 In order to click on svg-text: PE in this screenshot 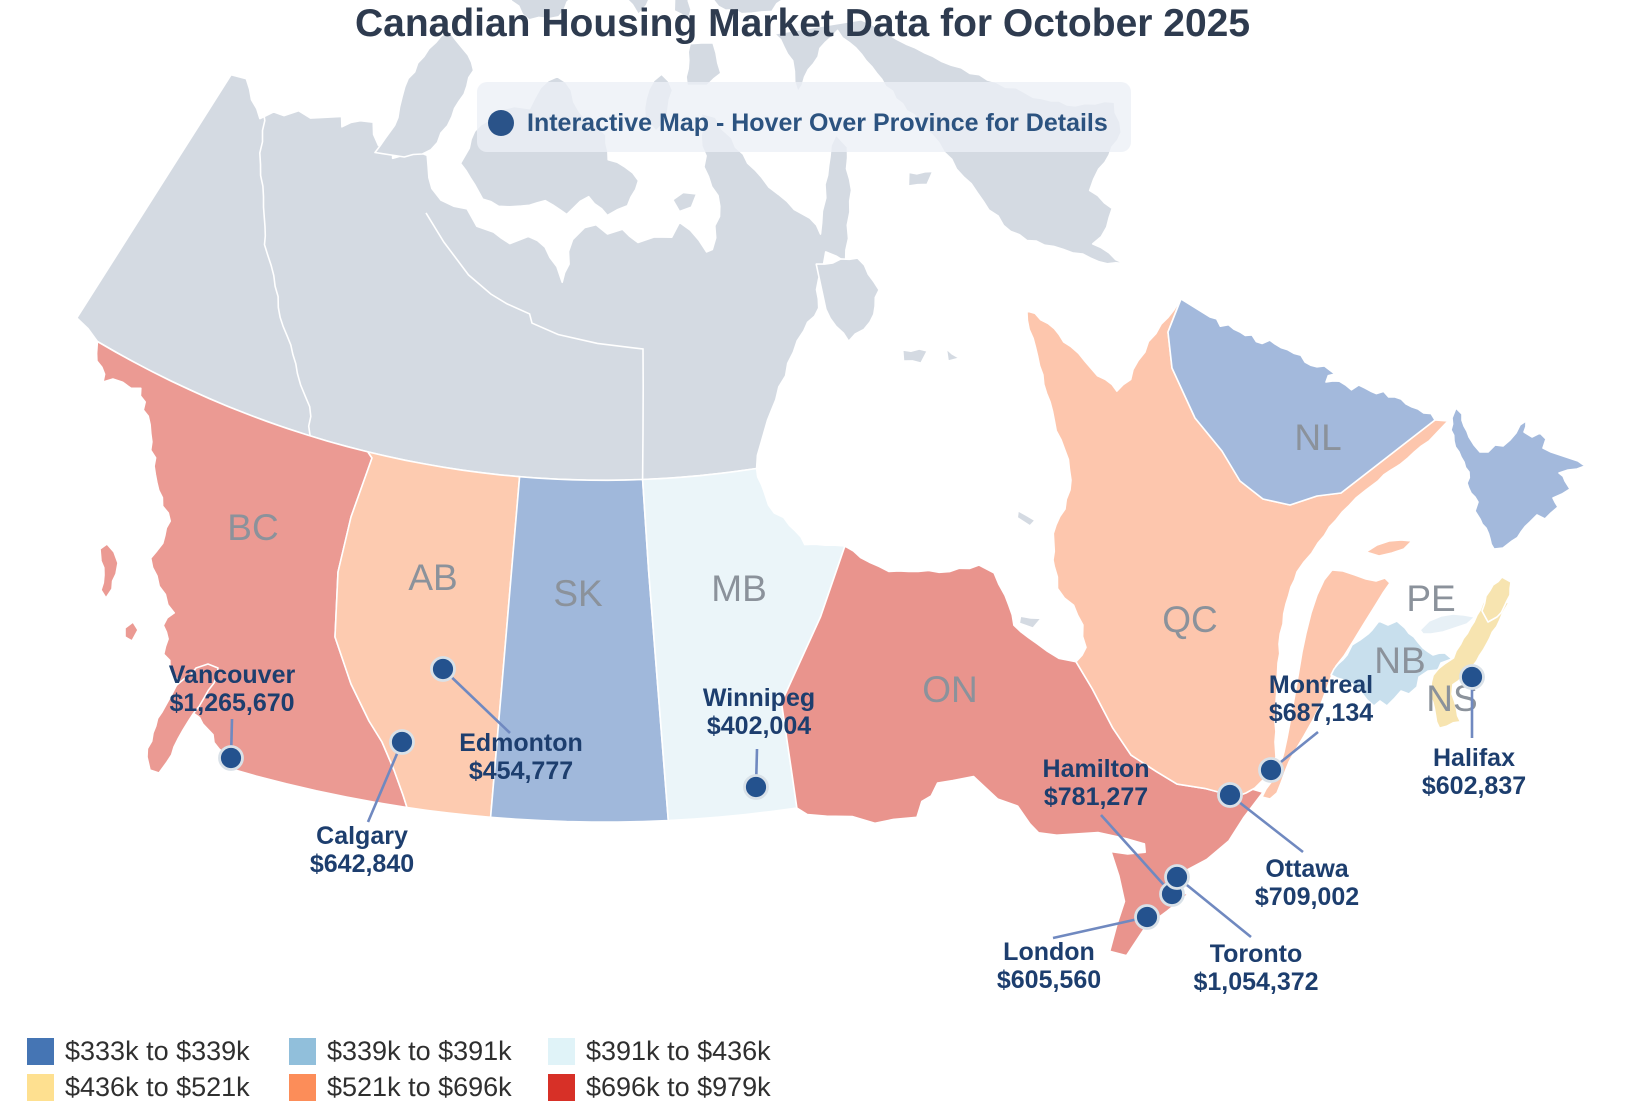, I will do `click(1430, 598)`.